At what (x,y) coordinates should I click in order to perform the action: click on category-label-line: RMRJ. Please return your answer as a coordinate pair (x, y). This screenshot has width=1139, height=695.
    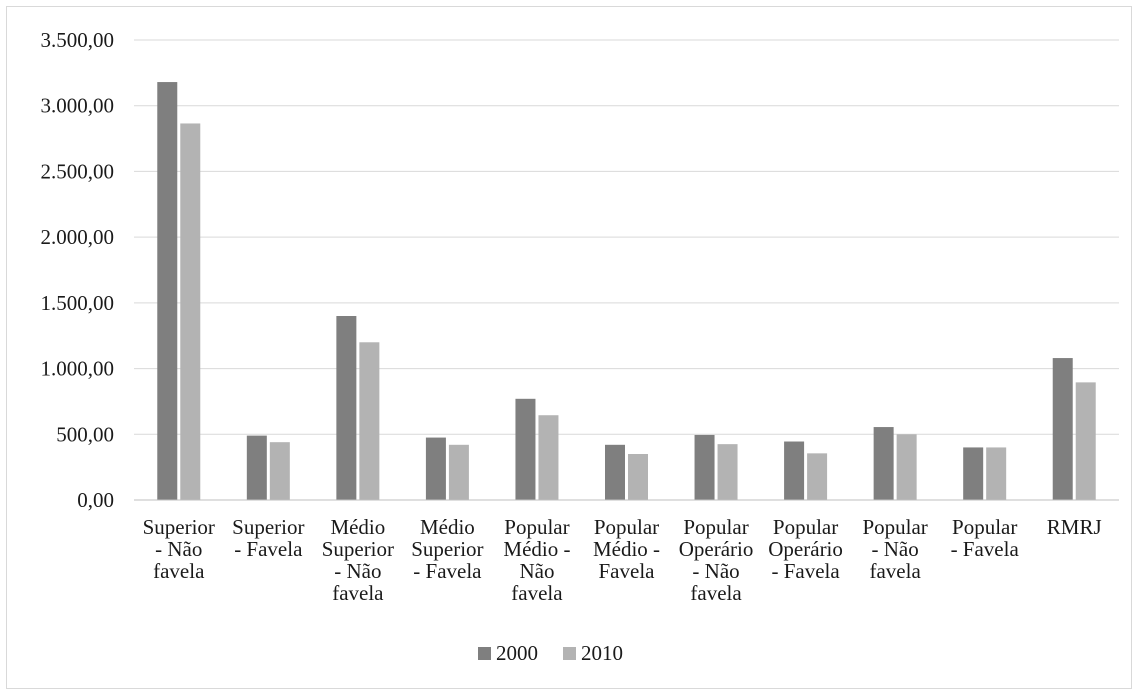
    Looking at the image, I should click on (1074, 527).